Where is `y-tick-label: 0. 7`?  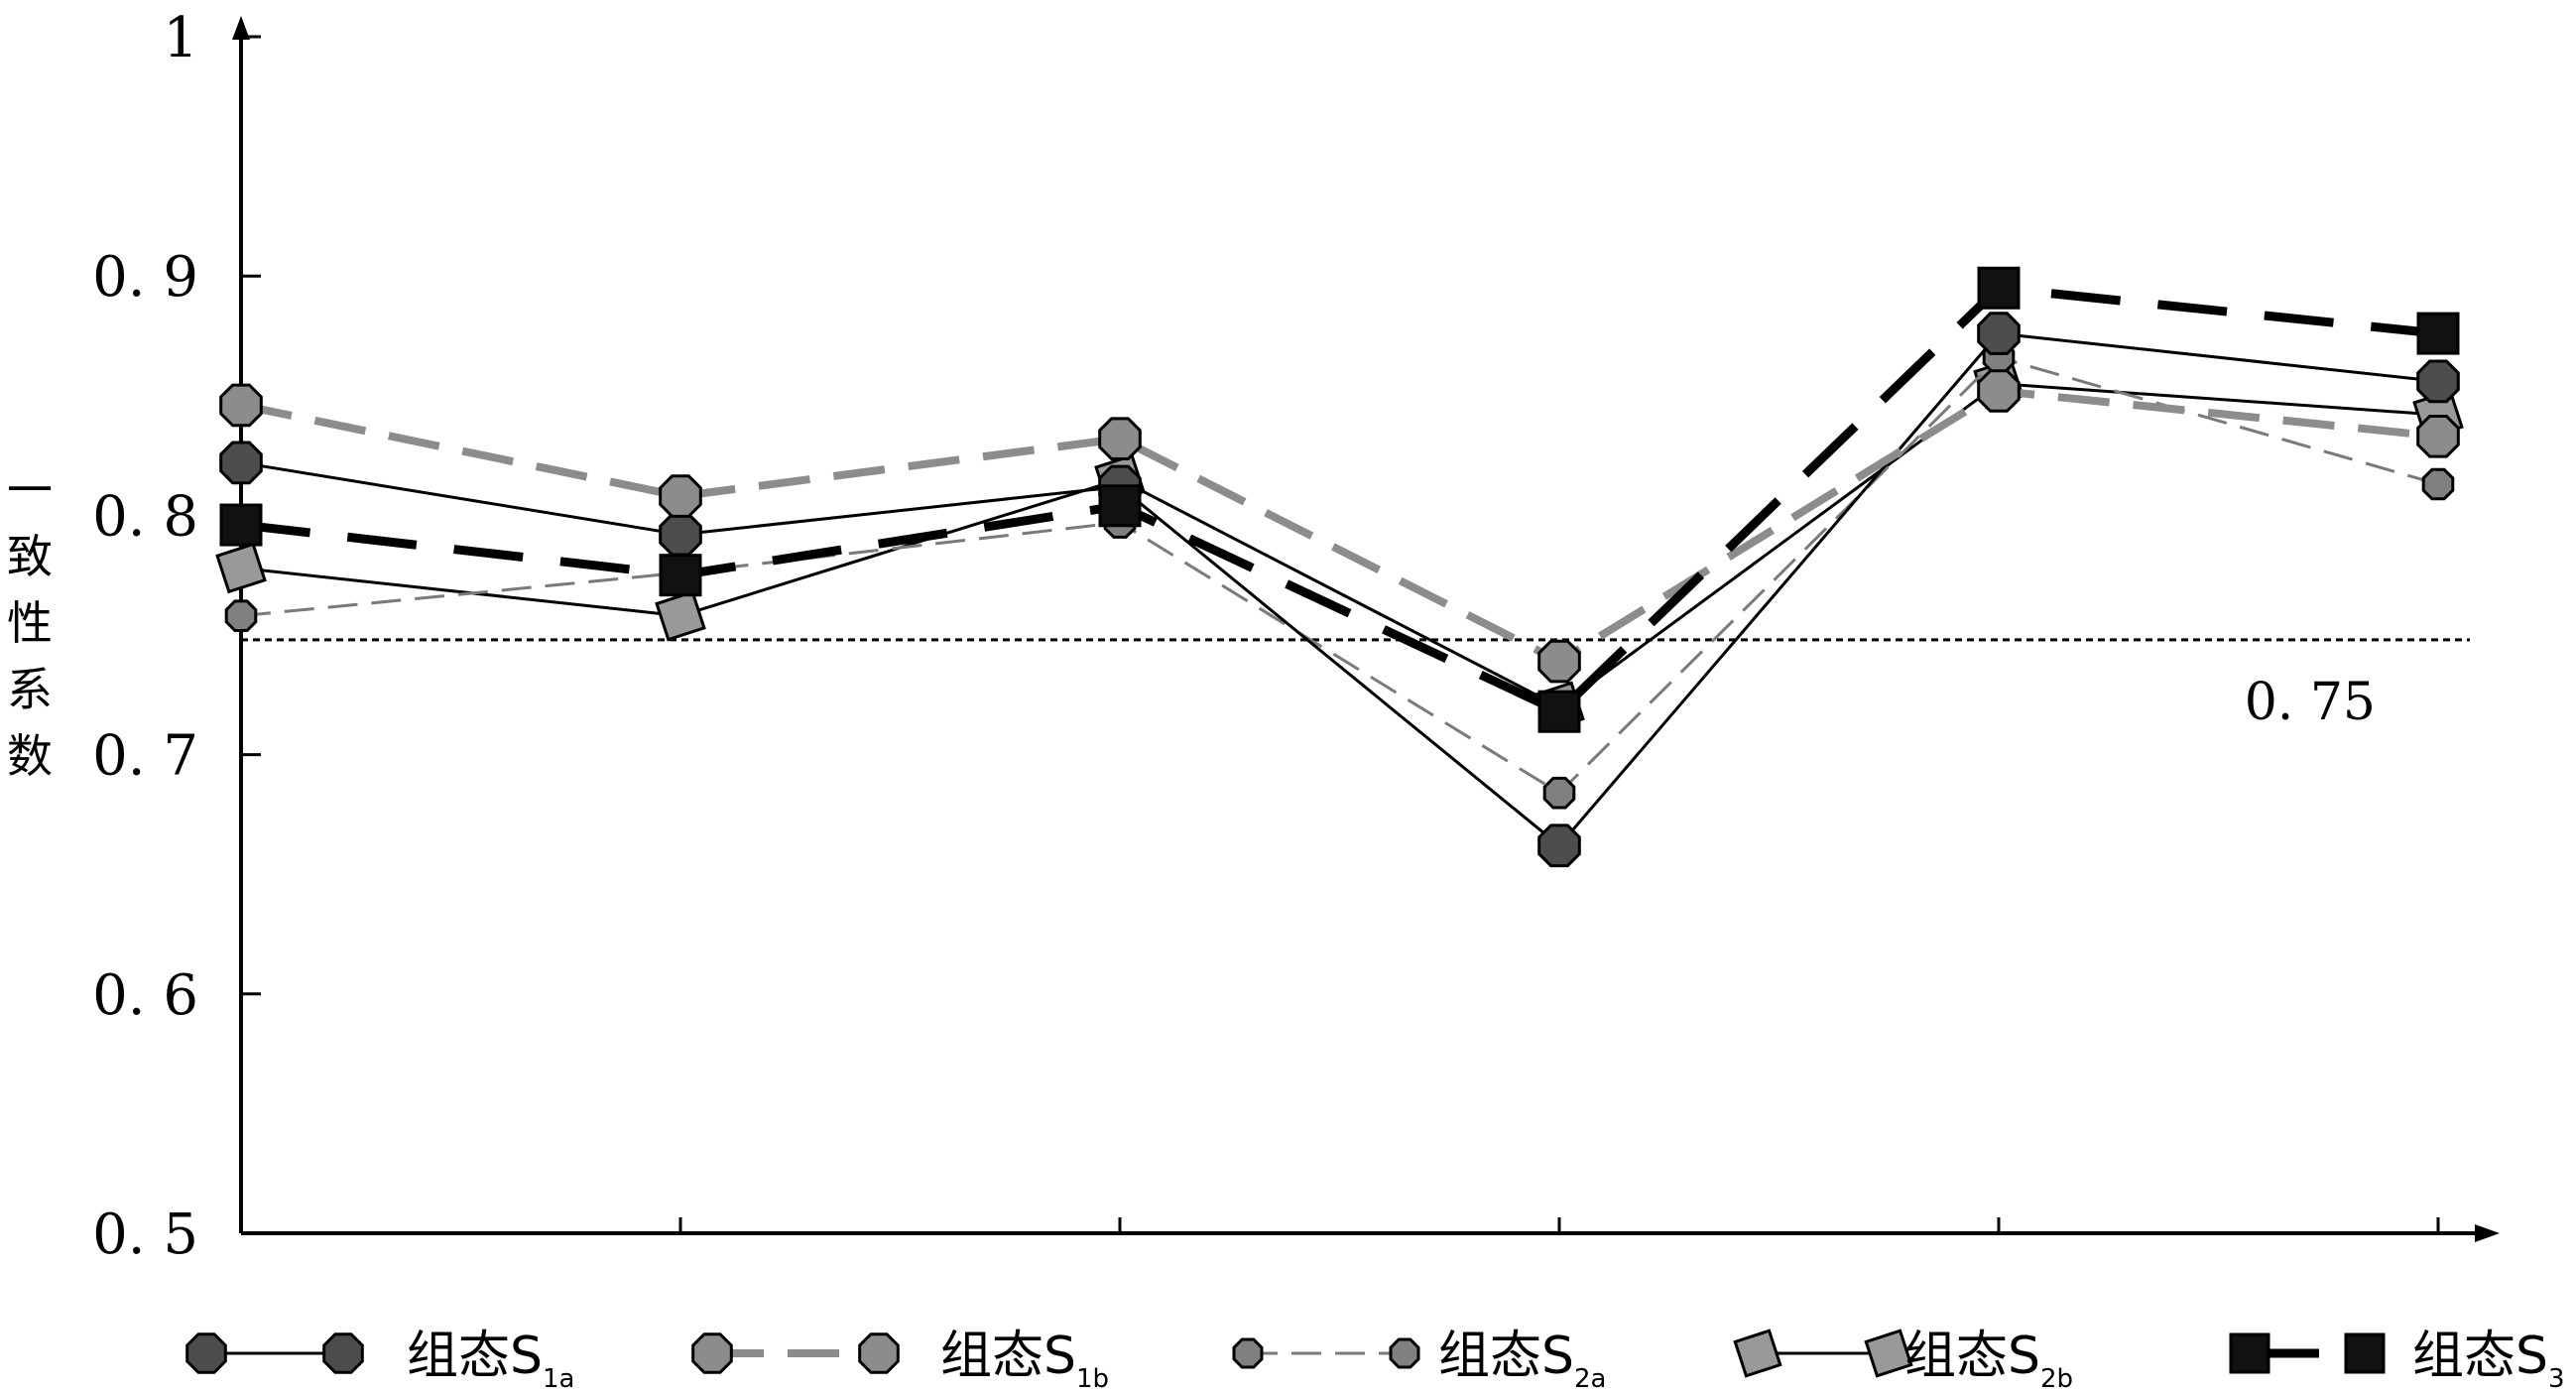 y-tick-label: 0. 7 is located at coordinates (145, 756).